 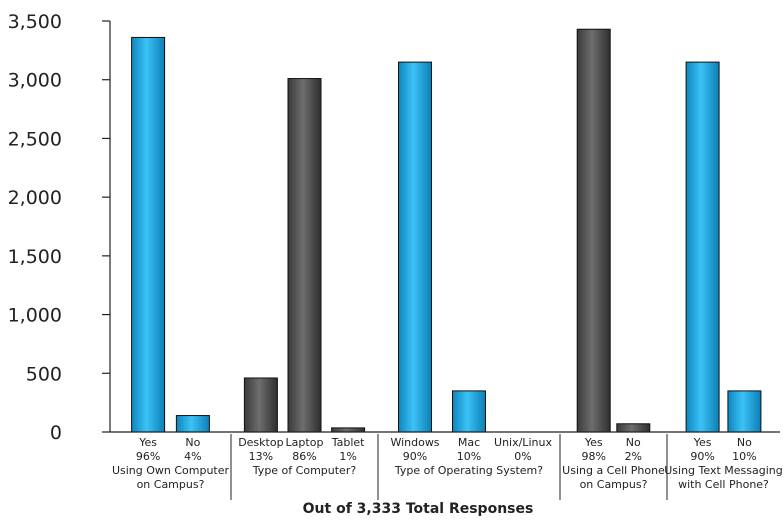 What do you see at coordinates (35, 316) in the screenshot?
I see `y-tick-label: 1,000` at bounding box center [35, 316].